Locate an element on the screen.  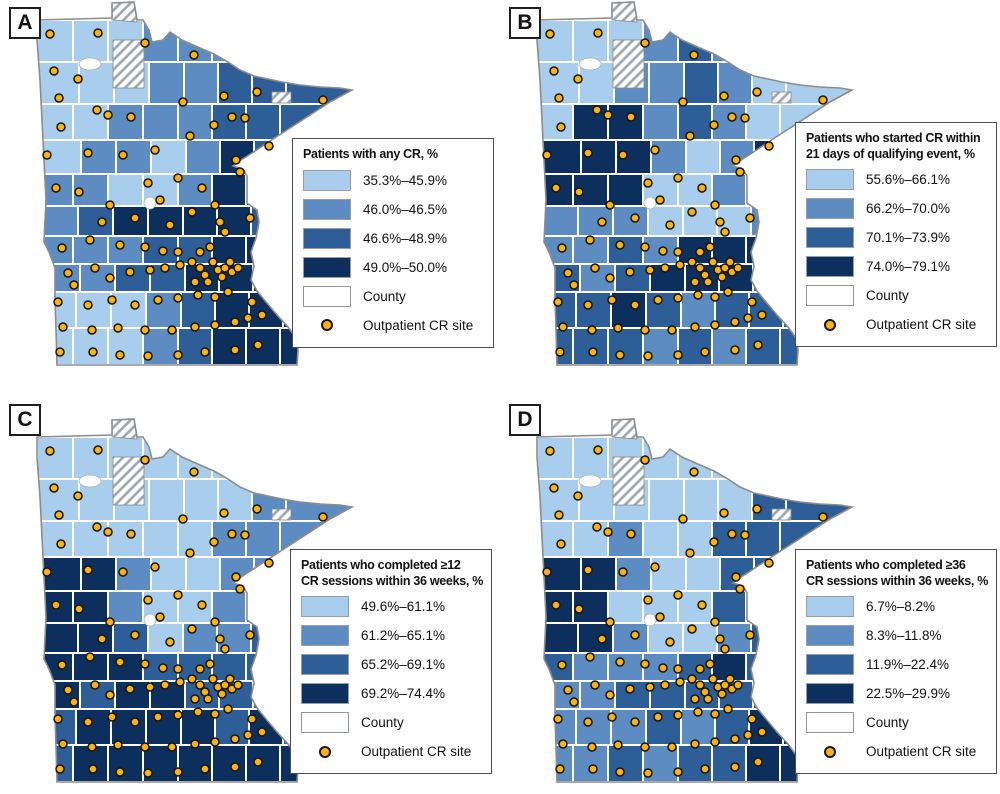
legend-class-row: 61.2%–65.1% is located at coordinates (391, 635).